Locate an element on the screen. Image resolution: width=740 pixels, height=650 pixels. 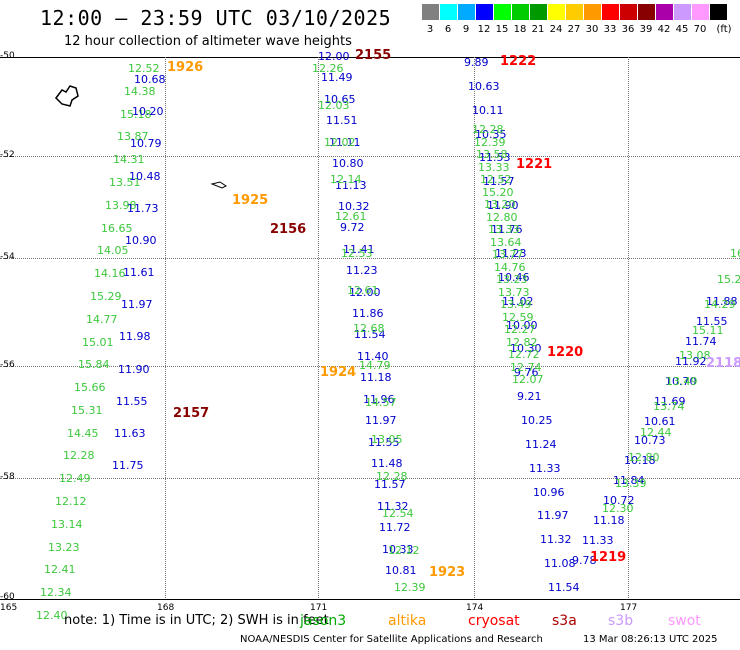
wave-height-value: 15.31 is located at coordinates (87, 410).